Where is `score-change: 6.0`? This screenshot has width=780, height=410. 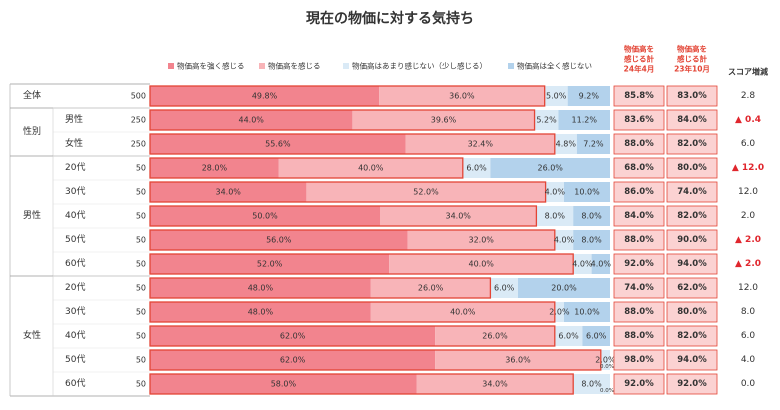
score-change: 6.0 is located at coordinates (748, 144).